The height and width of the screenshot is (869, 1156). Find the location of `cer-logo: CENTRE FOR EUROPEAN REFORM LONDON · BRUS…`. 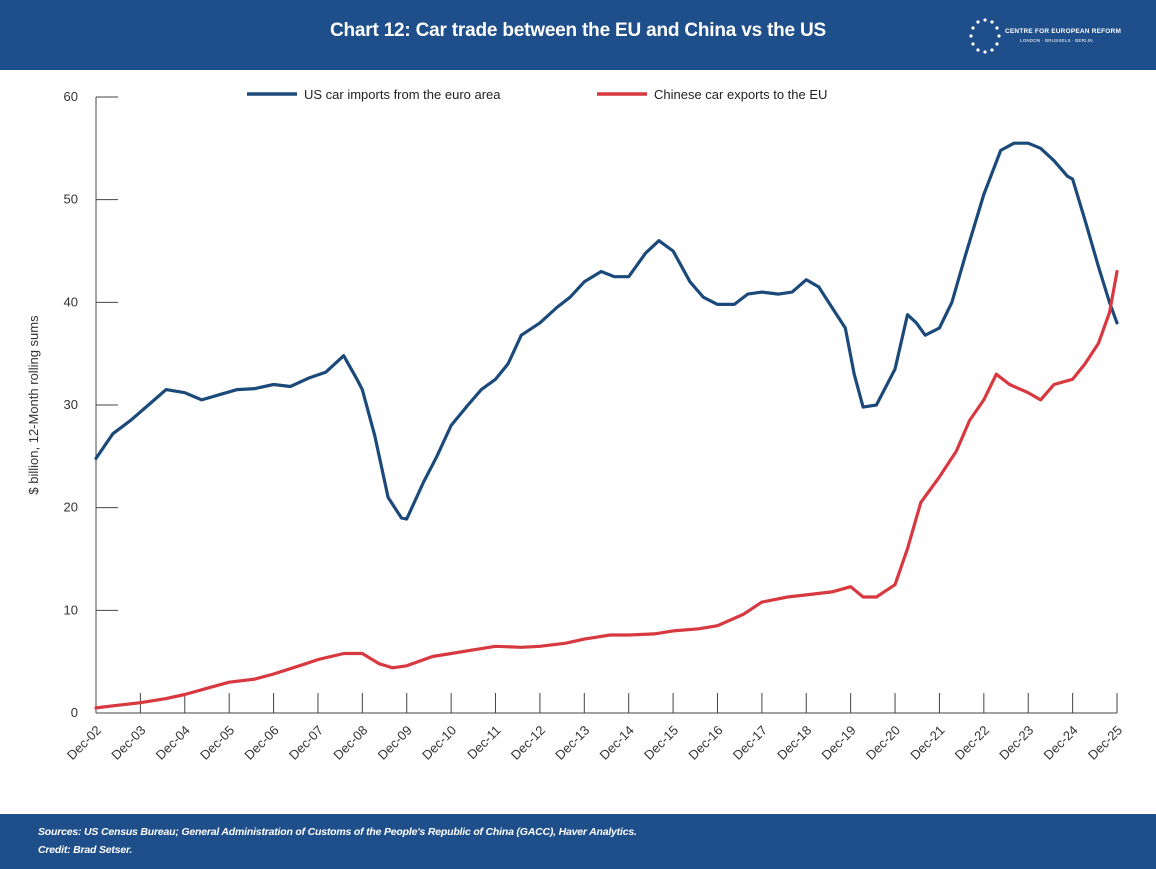

cer-logo: CENTRE FOR EUROPEAN REFORM LONDON · BRUS… is located at coordinates (1043, 37).